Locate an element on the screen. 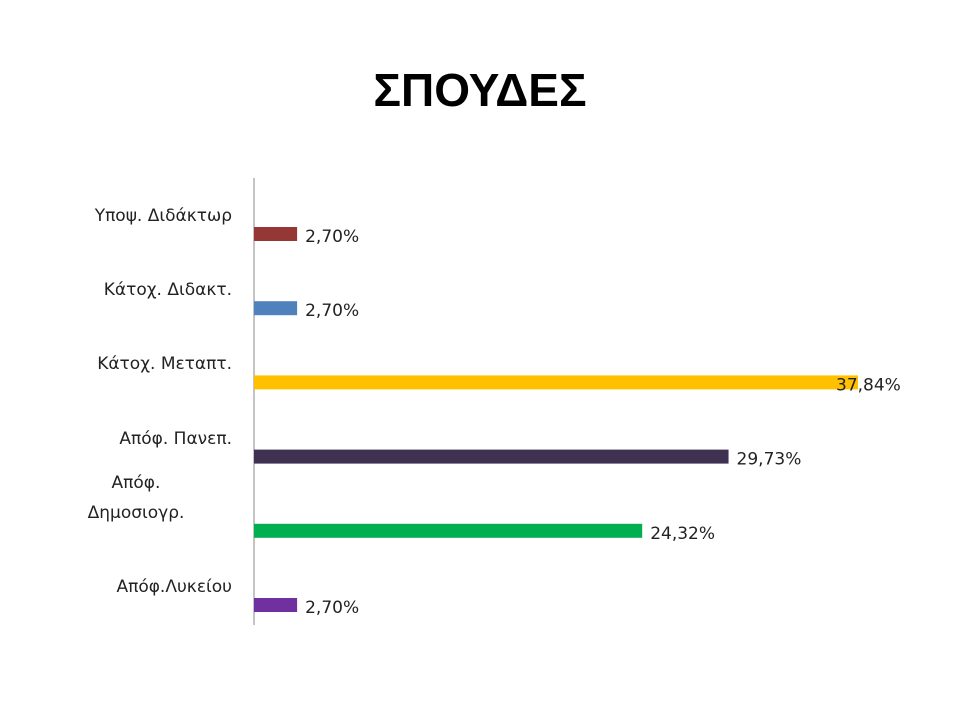 This screenshot has width=960, height=720. chart-title: ΣΠΟΥΔΕΣ is located at coordinates (479, 90).